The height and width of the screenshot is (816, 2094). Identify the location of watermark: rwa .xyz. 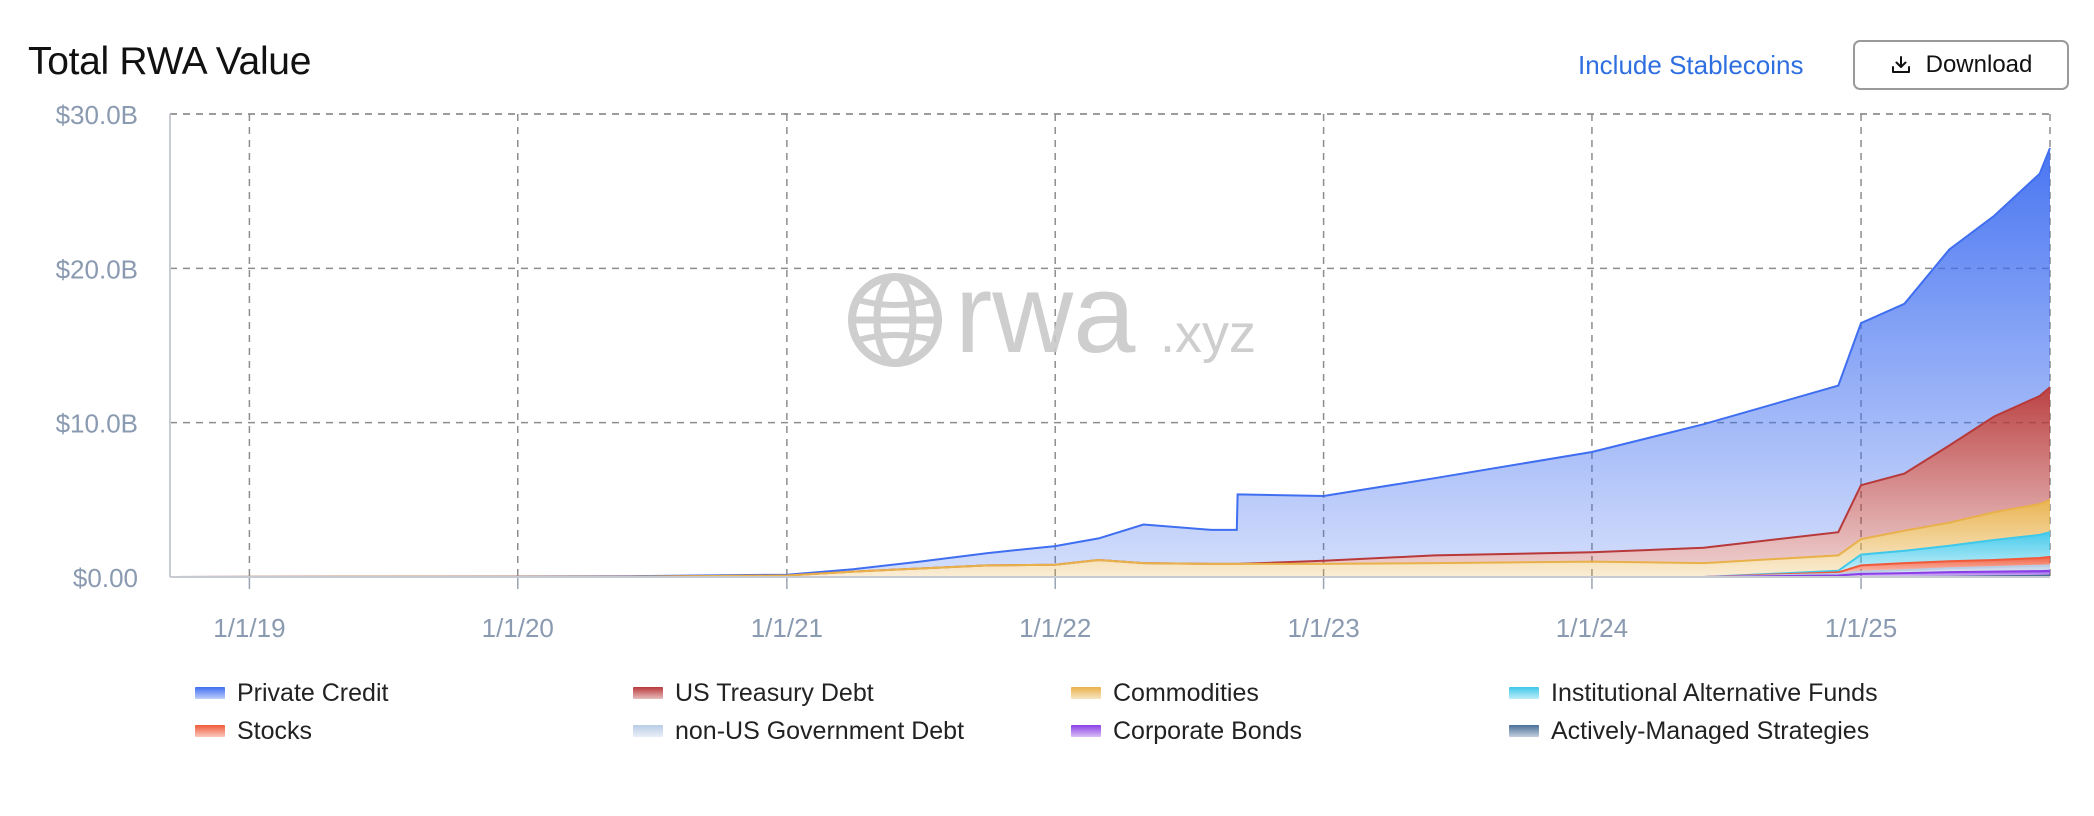
(1052, 313).